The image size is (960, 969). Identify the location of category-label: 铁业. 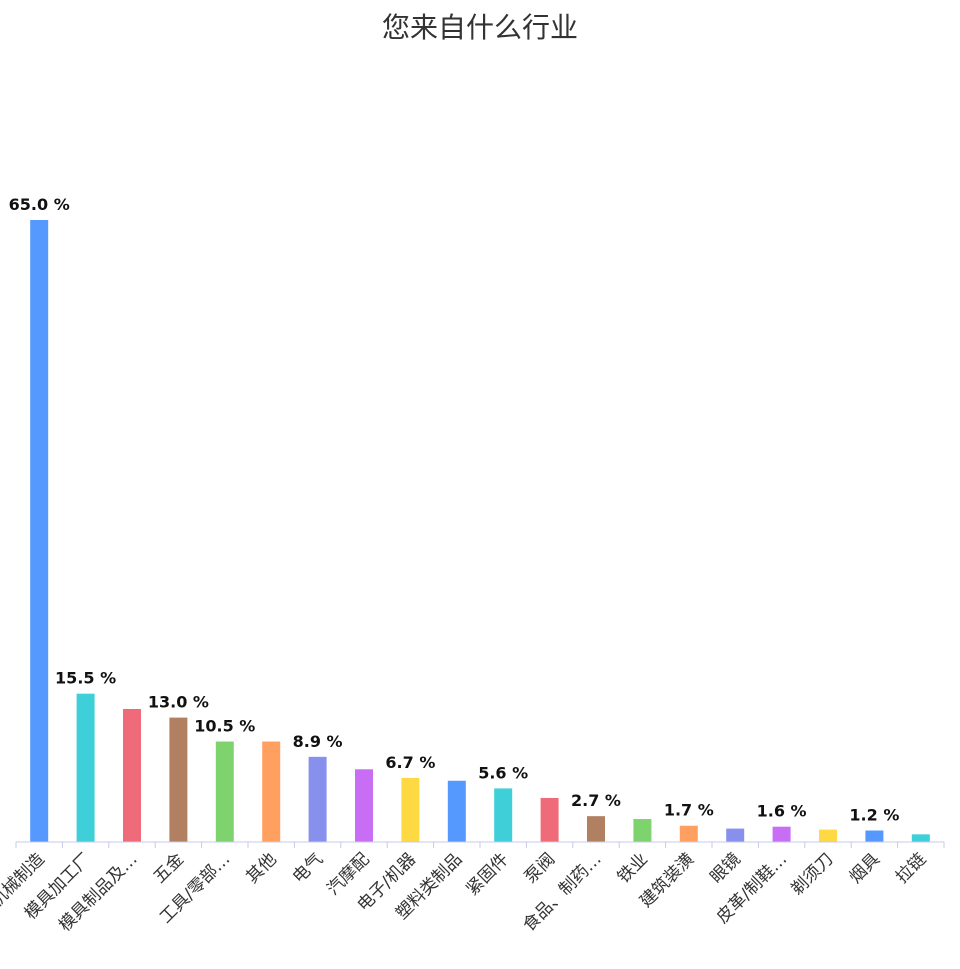
(633, 868).